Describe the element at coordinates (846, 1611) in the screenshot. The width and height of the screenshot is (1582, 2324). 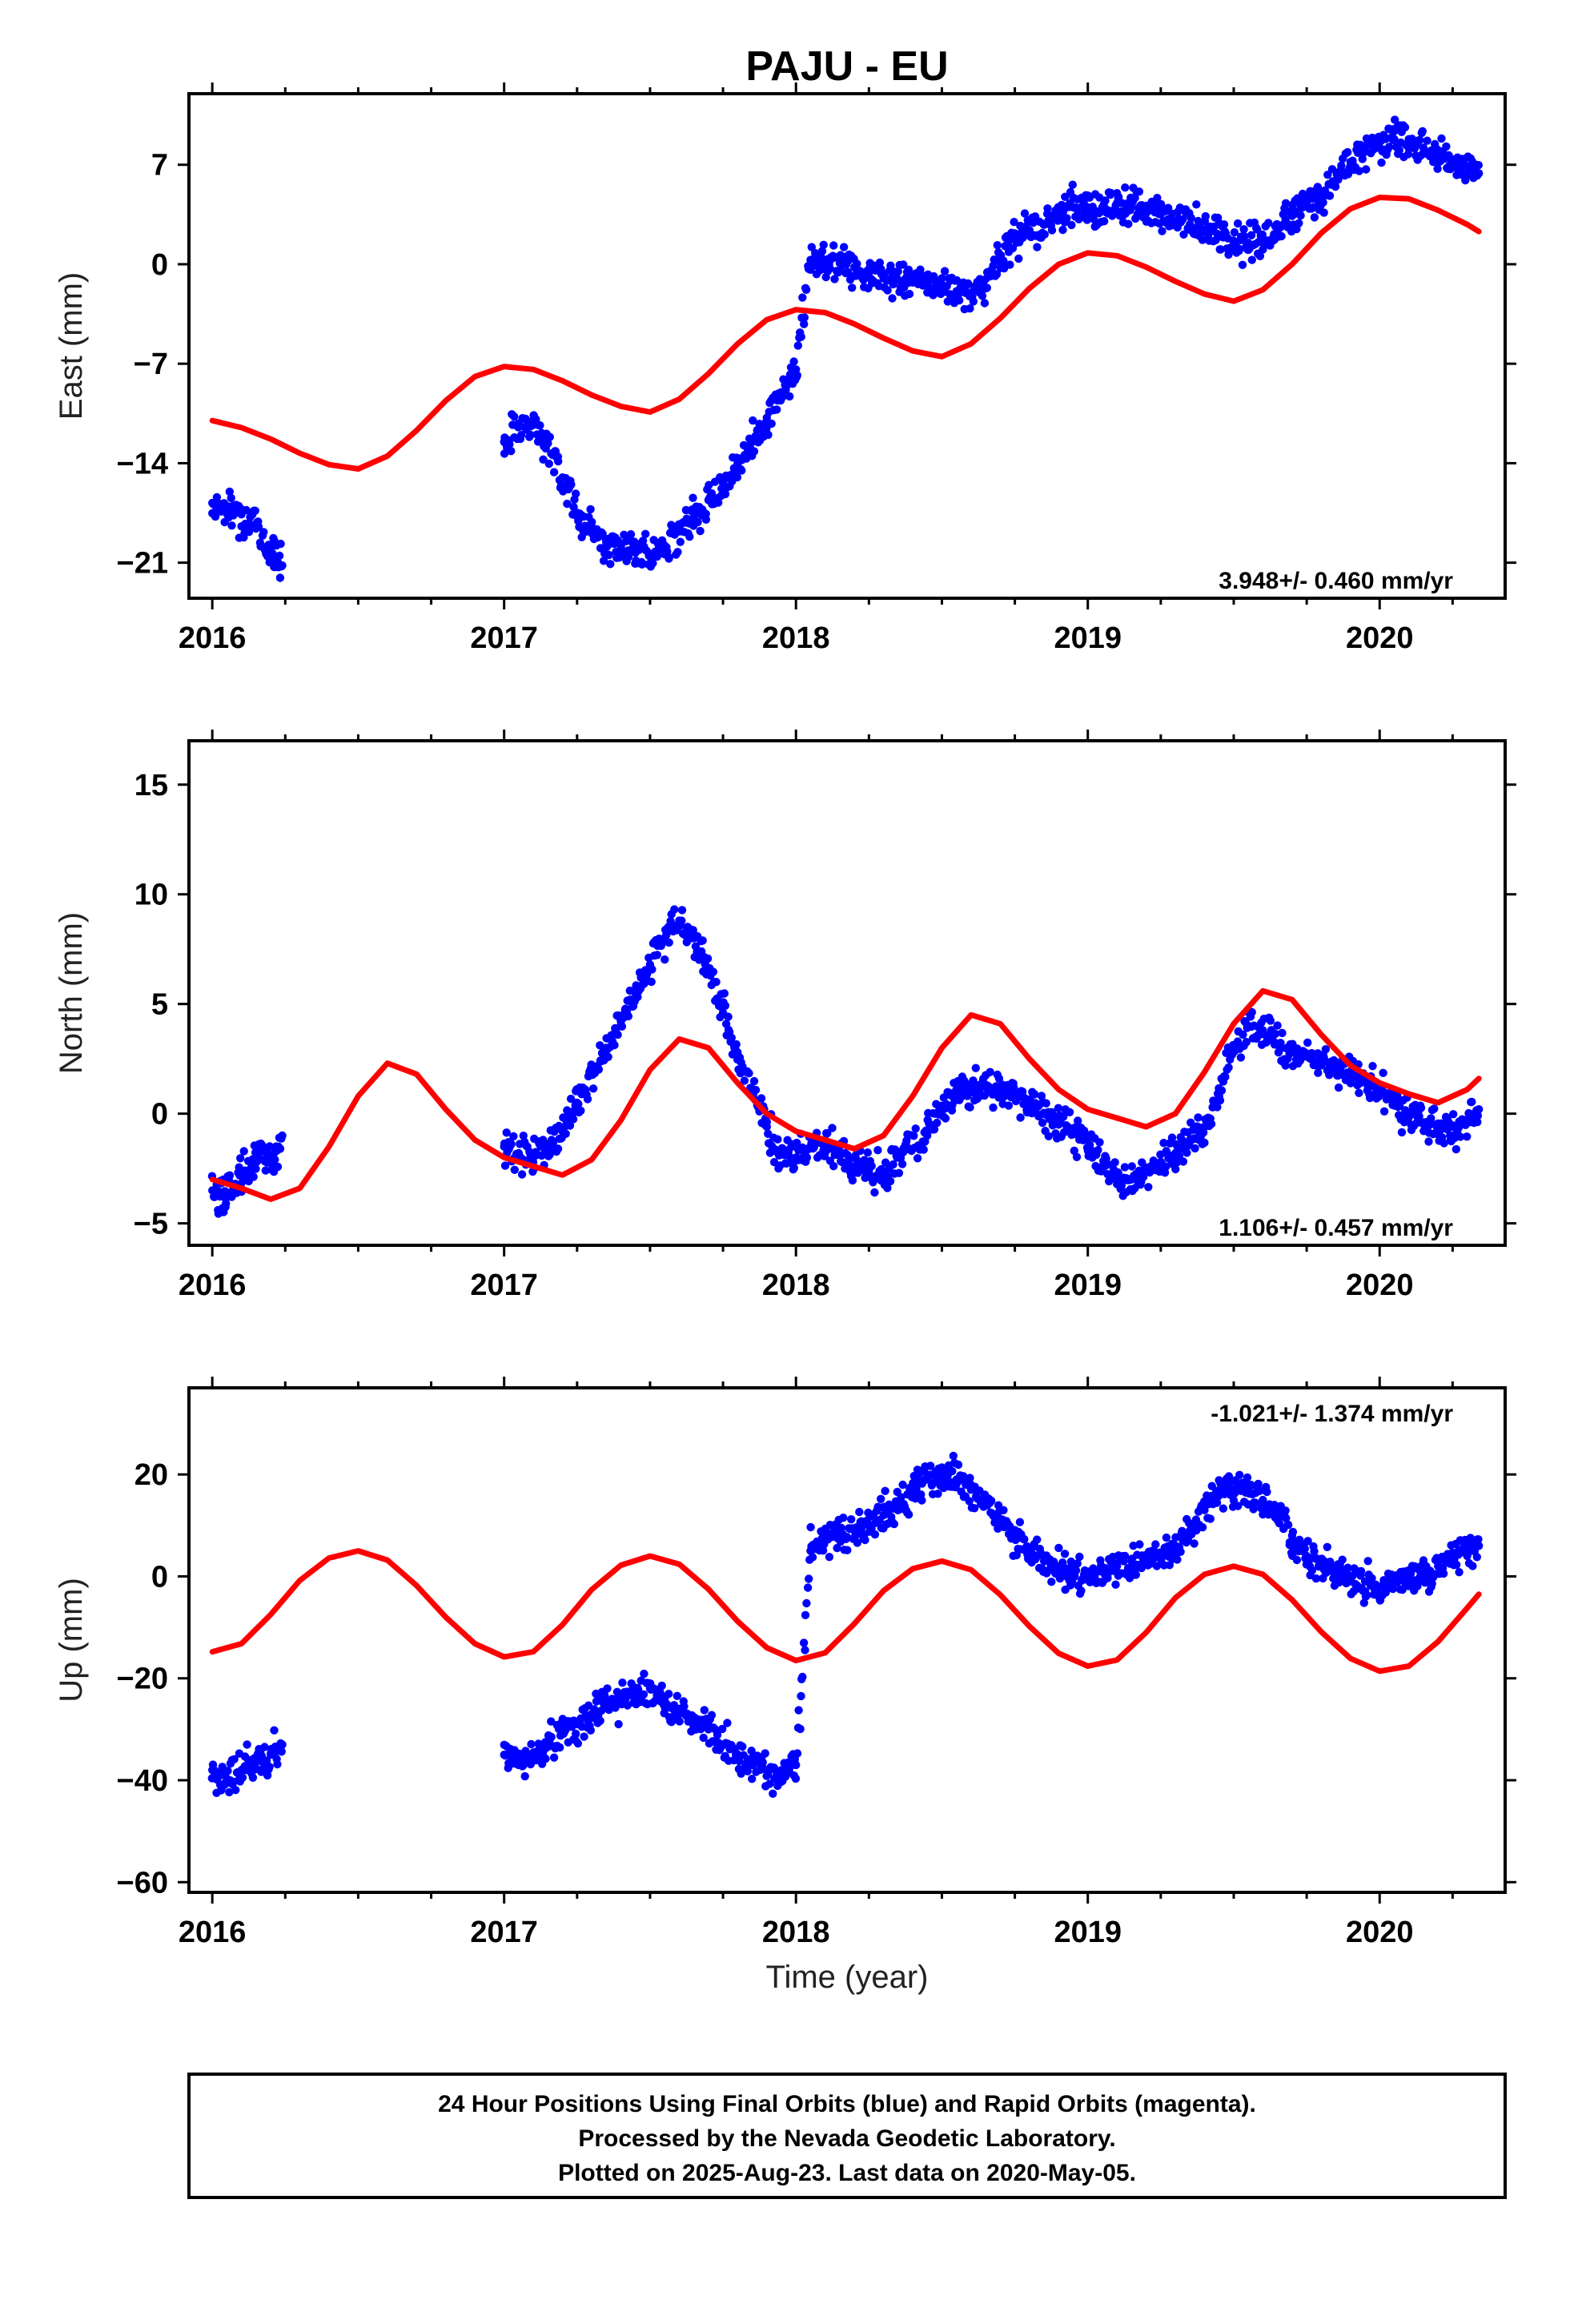
I see `up-model-line` at that location.